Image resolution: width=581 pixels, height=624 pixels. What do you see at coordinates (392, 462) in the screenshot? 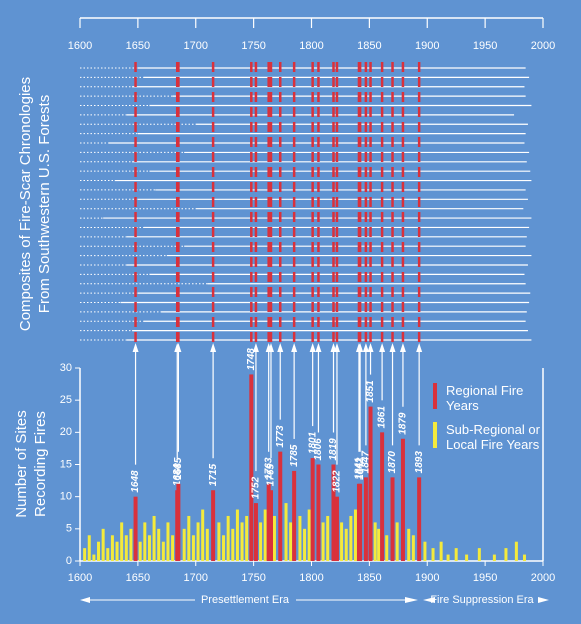
I see `bar-label: 1870` at bounding box center [392, 462].